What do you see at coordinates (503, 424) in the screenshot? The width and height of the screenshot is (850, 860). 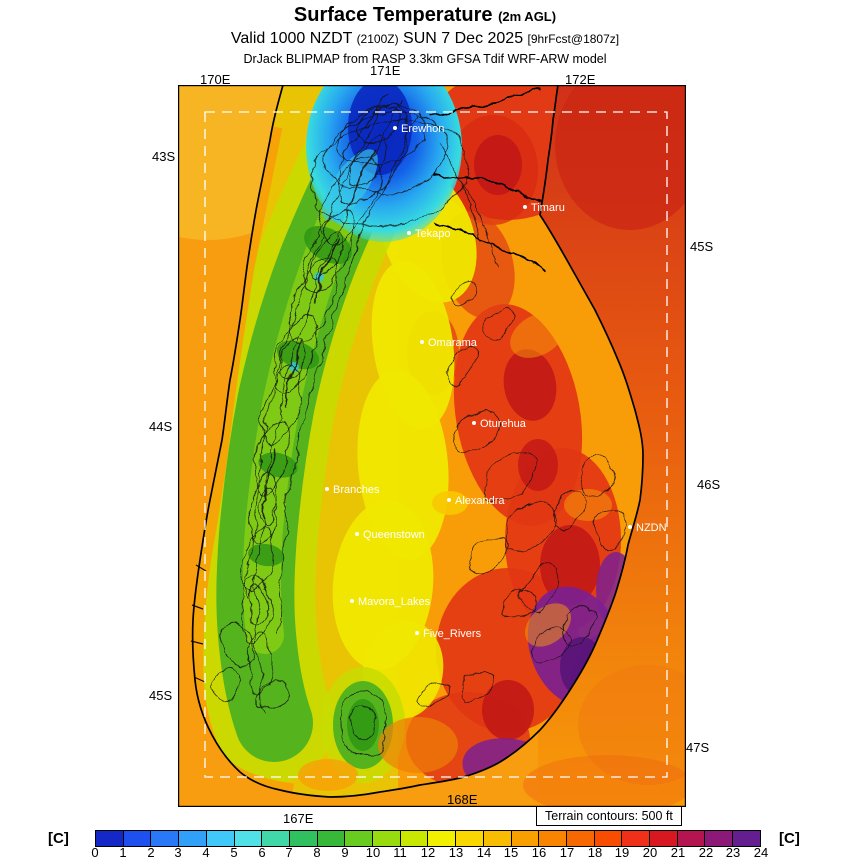 I see `city-label: Oturehua` at bounding box center [503, 424].